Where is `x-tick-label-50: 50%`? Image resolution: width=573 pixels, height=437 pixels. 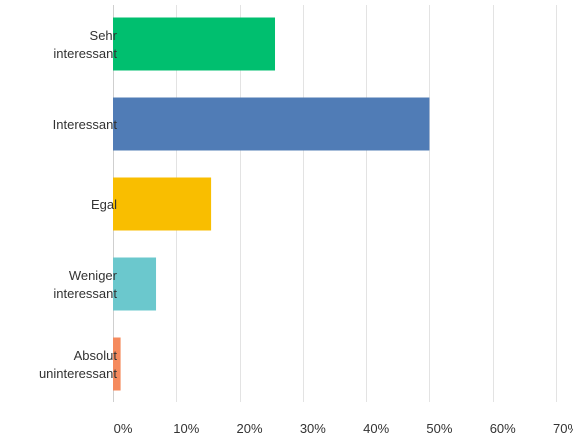 x-tick-label-50: 50% is located at coordinates (439, 428).